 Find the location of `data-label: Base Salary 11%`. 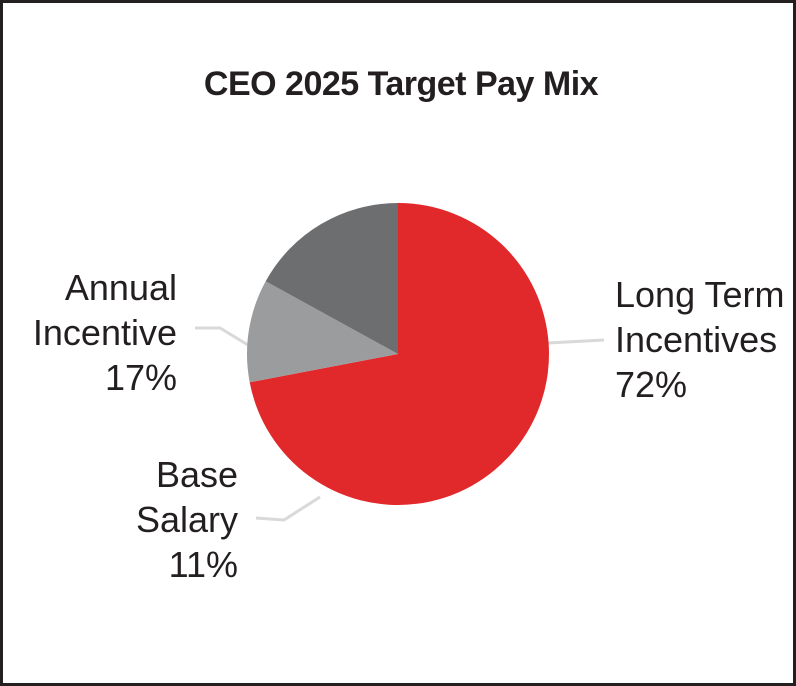

data-label: Base Salary 11% is located at coordinates (187, 519).